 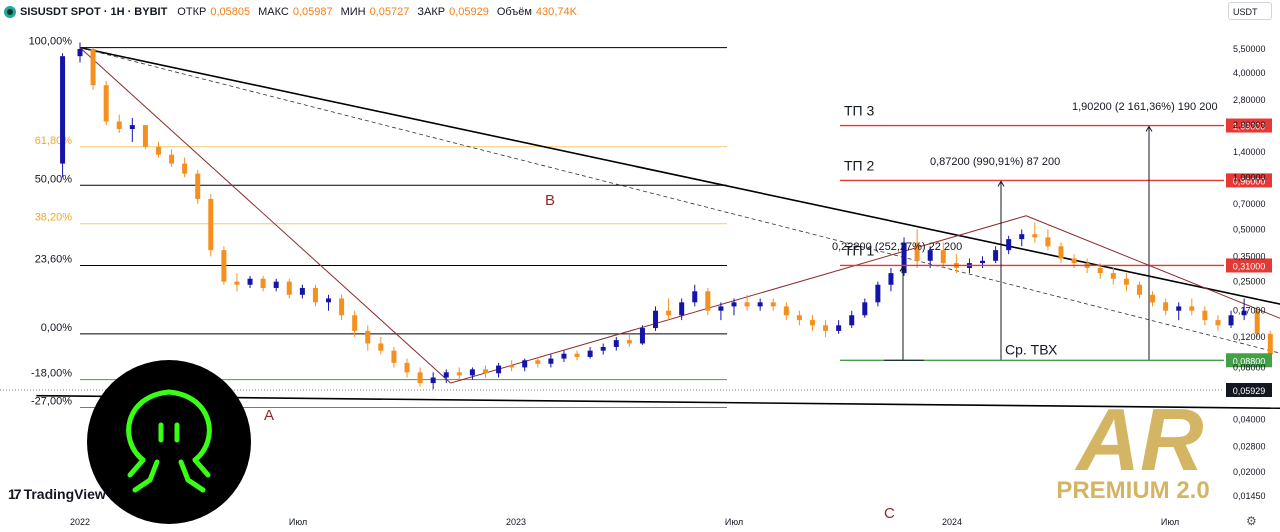 I want to click on last-price-tag, so click(x=1249, y=389).